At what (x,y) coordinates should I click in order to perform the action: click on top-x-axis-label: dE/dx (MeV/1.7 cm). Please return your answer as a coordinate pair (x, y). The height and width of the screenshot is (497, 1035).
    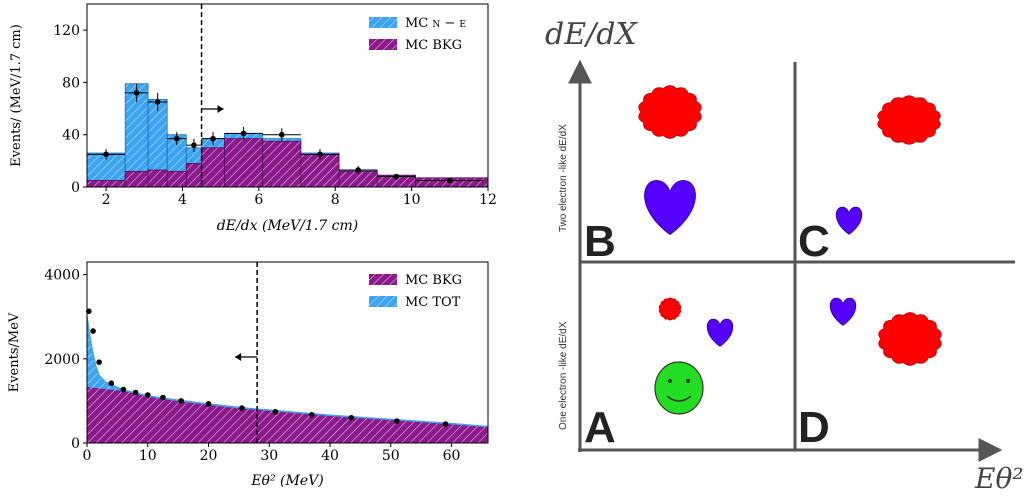
    Looking at the image, I should click on (287, 226).